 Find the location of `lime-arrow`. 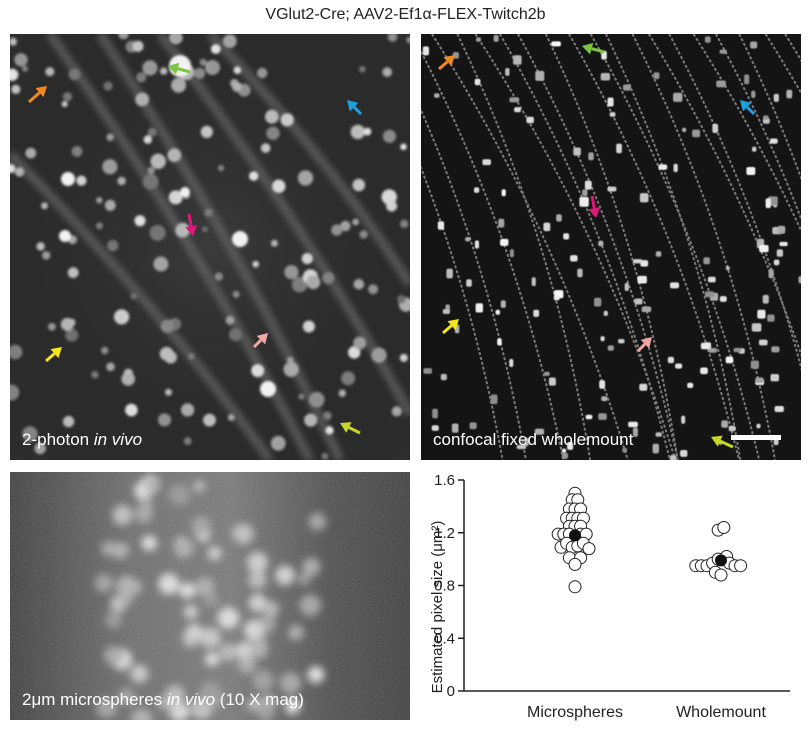

lime-arrow is located at coordinates (717, 441).